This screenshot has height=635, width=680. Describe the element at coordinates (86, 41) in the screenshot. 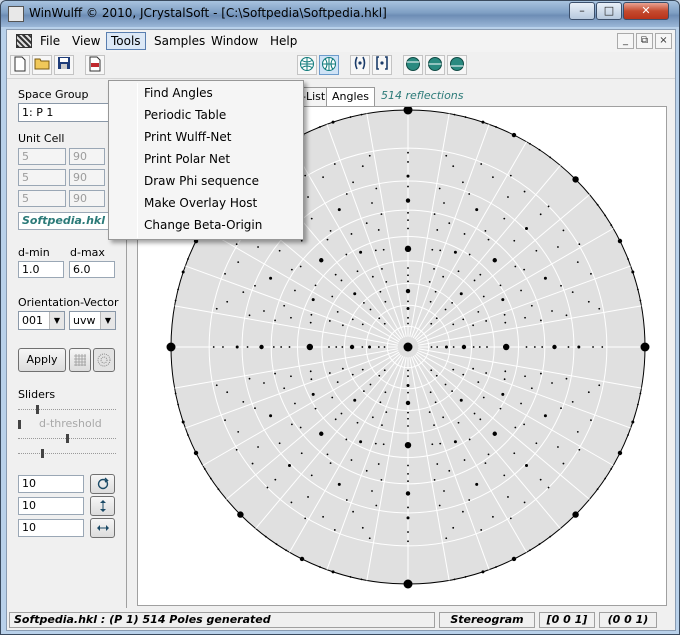

I see `menu-view: View` at that location.